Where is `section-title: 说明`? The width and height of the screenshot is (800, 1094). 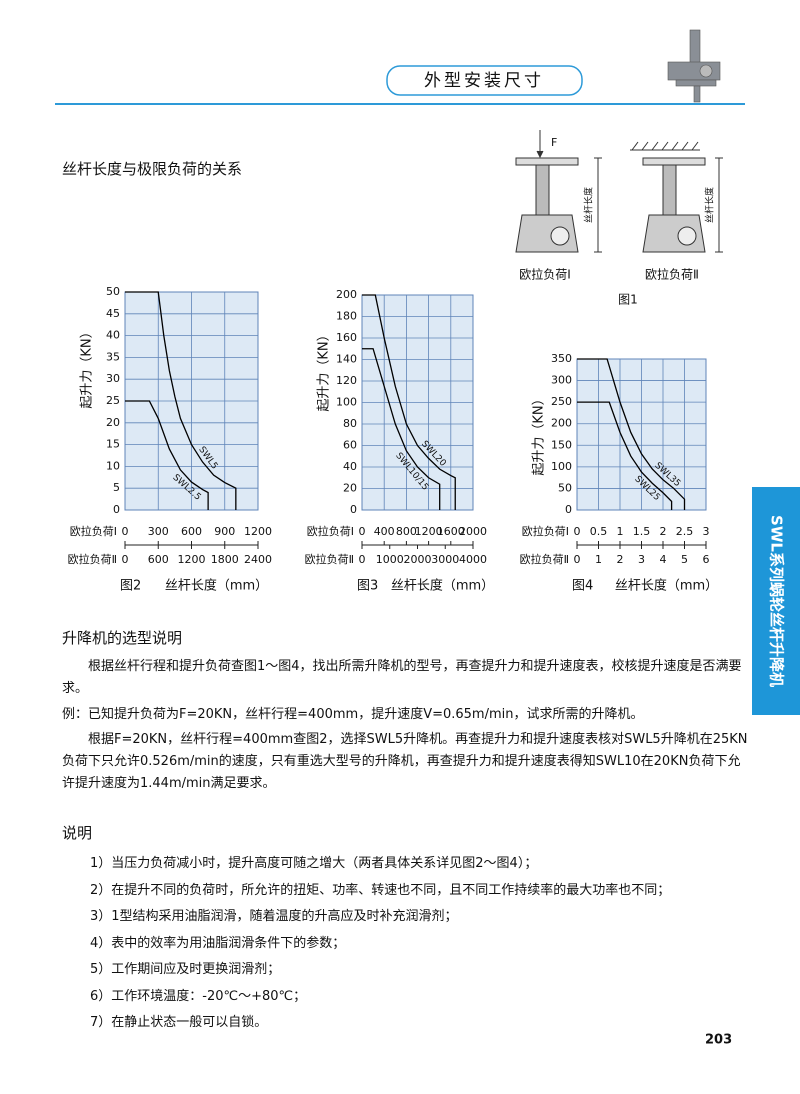
section-title: 说明 is located at coordinates (77, 833).